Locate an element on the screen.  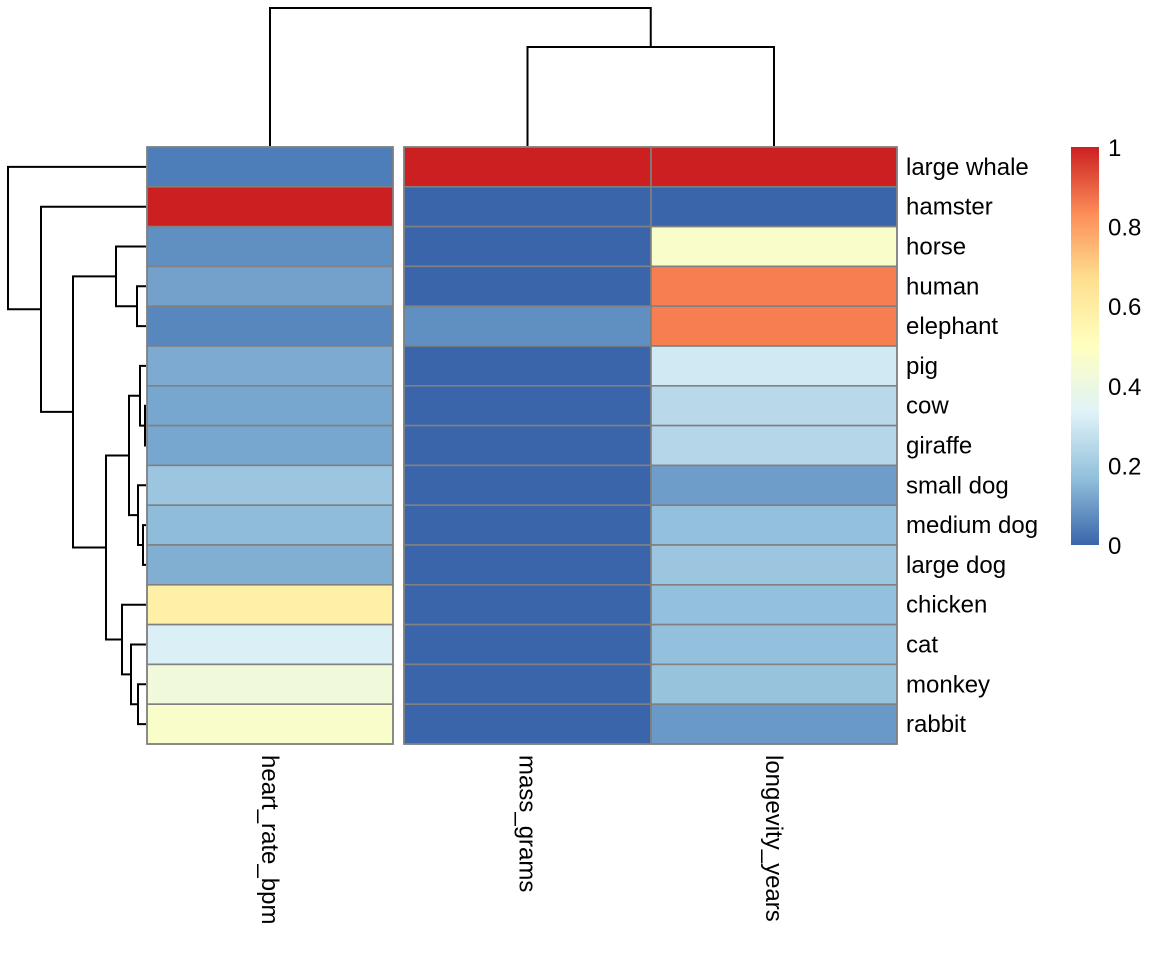
legend-tick-label: 0.8 is located at coordinates (1124, 228).